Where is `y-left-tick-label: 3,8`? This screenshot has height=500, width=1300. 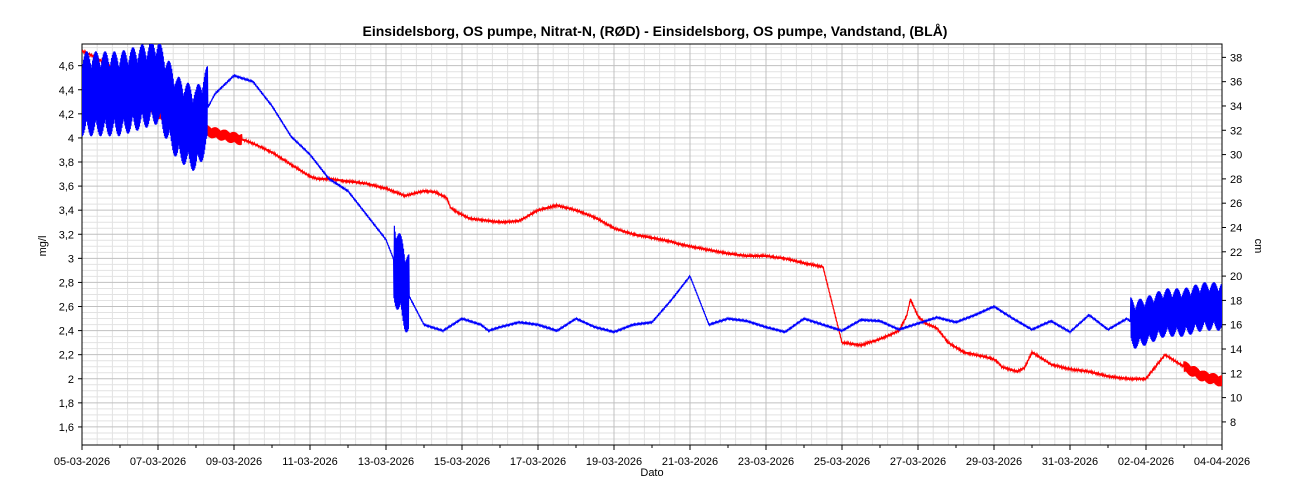 y-left-tick-label: 3,8 is located at coordinates (66, 163).